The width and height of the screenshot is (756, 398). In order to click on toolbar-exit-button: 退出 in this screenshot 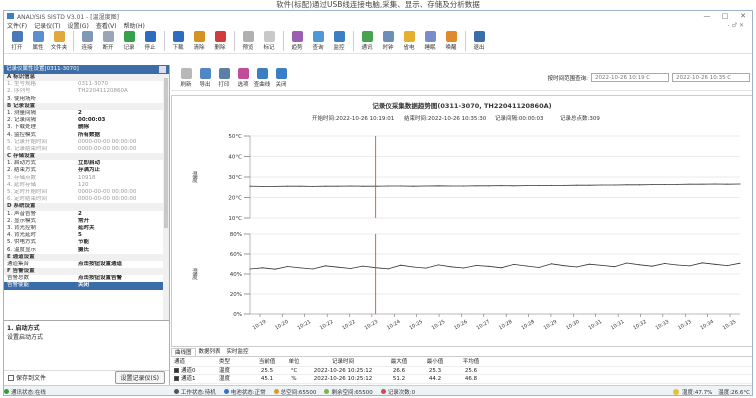, I will do `click(479, 41)`.